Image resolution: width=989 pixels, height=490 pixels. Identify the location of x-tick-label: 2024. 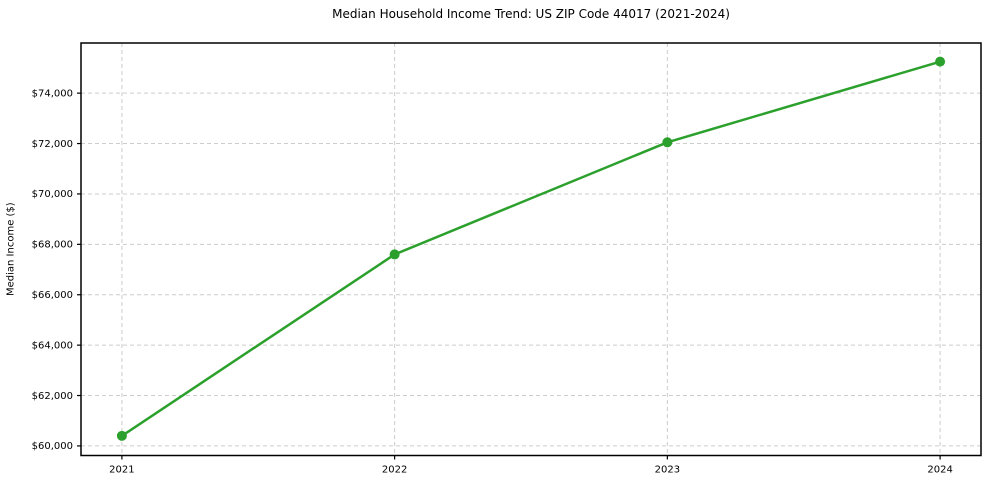
(939, 470).